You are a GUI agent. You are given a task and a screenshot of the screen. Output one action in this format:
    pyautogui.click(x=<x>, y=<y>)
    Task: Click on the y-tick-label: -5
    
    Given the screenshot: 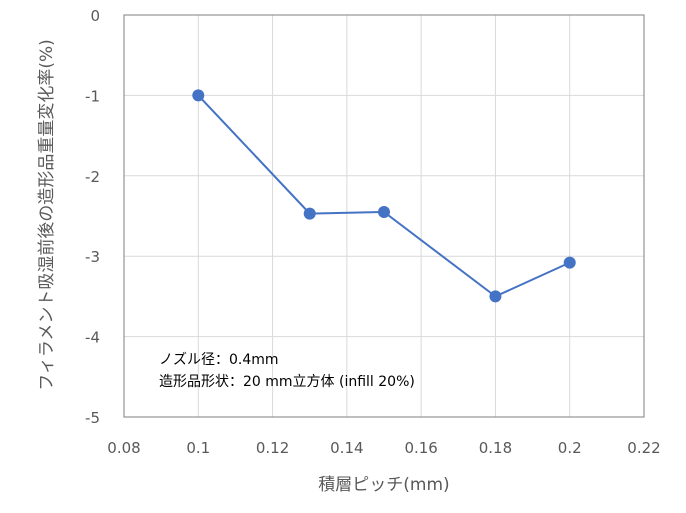 What is the action you would take?
    pyautogui.click(x=92, y=418)
    